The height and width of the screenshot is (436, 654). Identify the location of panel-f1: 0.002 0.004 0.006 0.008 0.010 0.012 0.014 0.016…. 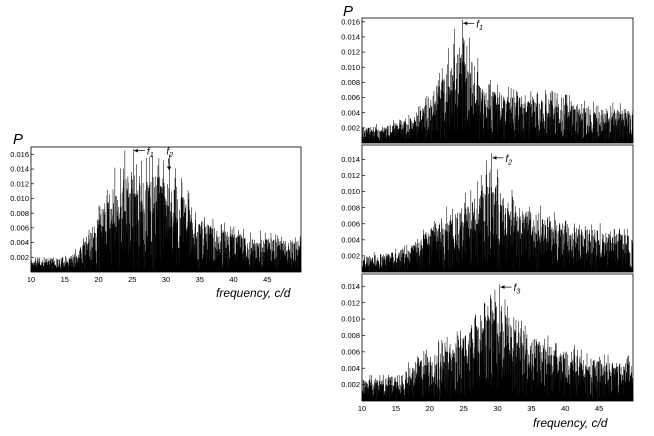
(487, 73).